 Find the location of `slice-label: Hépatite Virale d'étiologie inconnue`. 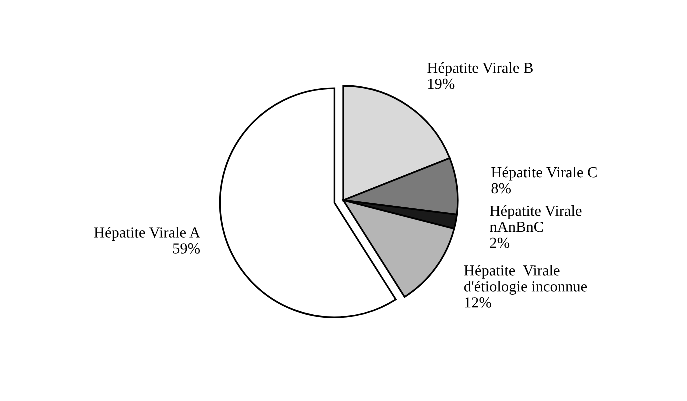

slice-label: Hépatite Virale d'étiologie inconnue is located at coordinates (526, 280).